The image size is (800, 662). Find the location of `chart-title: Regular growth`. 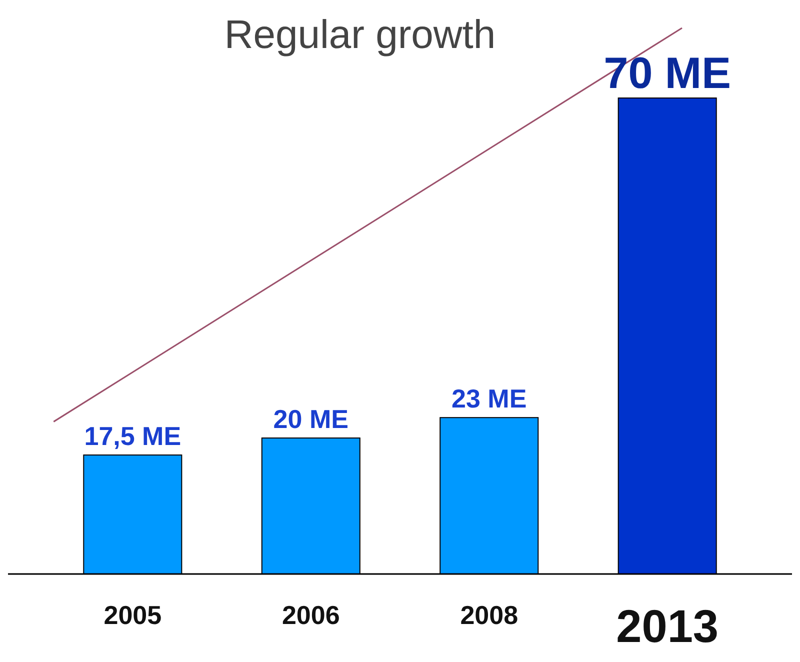

chart-title: Regular growth is located at coordinates (360, 35).